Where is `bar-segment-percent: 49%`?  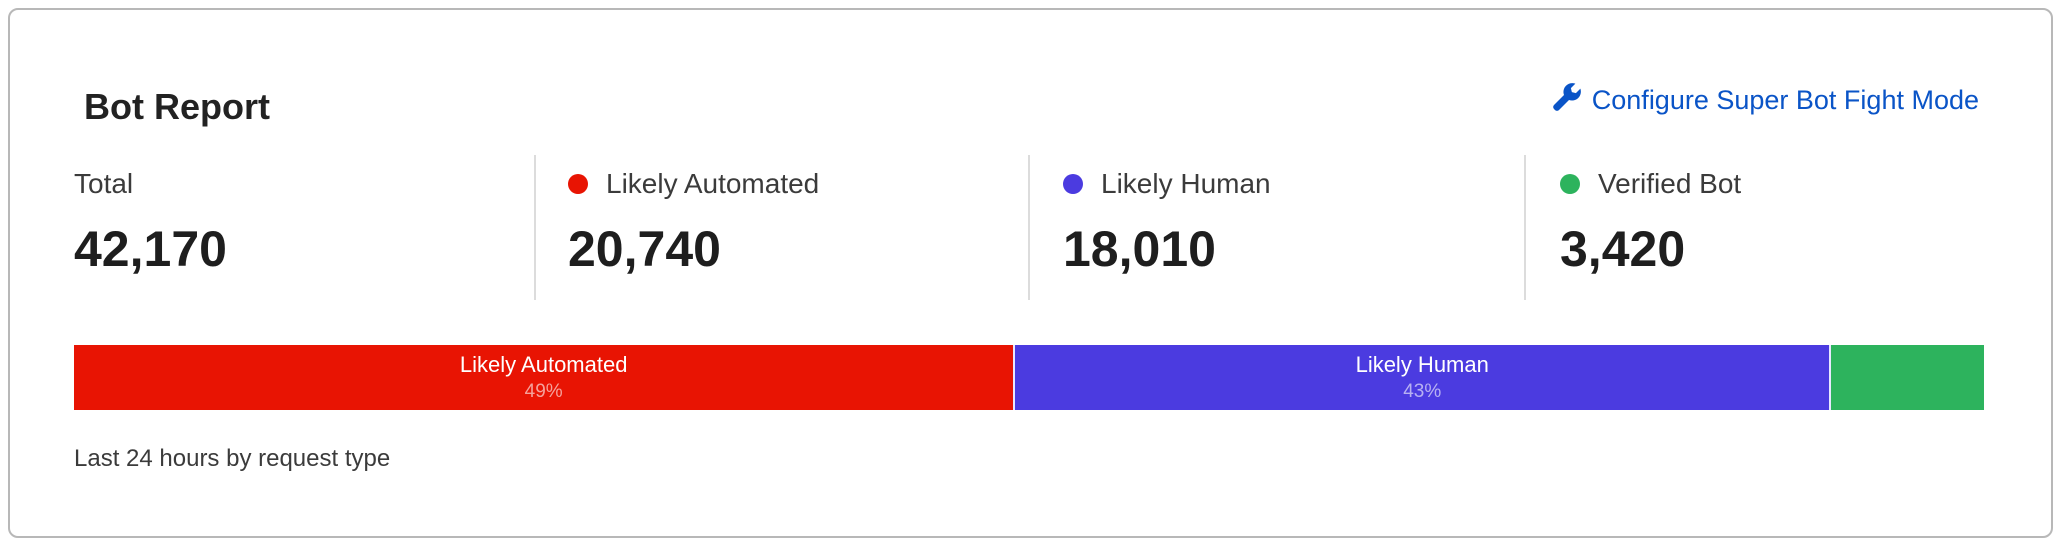 bar-segment-percent: 49% is located at coordinates (543, 391).